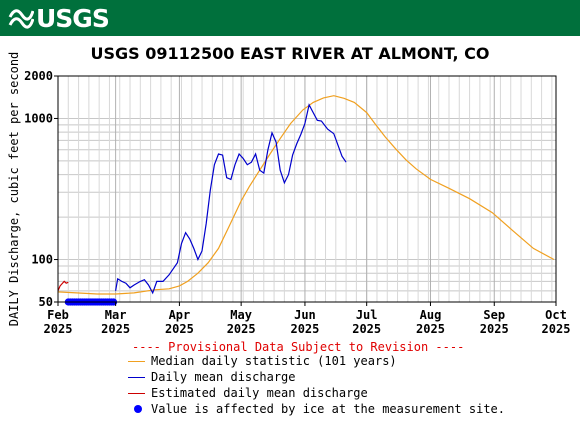 The width and height of the screenshot is (580, 430). I want to click on x-tick-month: Sep, so click(494, 315).